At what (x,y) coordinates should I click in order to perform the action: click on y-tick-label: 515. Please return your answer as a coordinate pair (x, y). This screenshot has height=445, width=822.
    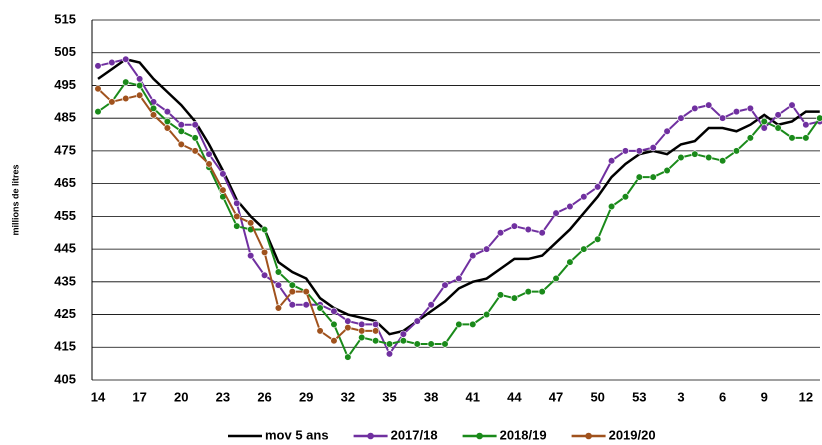
    Looking at the image, I should click on (65, 18).